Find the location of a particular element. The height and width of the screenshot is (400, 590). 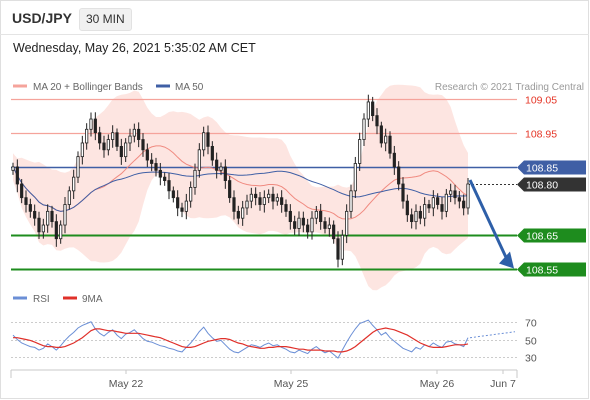

credit-text: Research © 2021 Trading Central is located at coordinates (509, 87).